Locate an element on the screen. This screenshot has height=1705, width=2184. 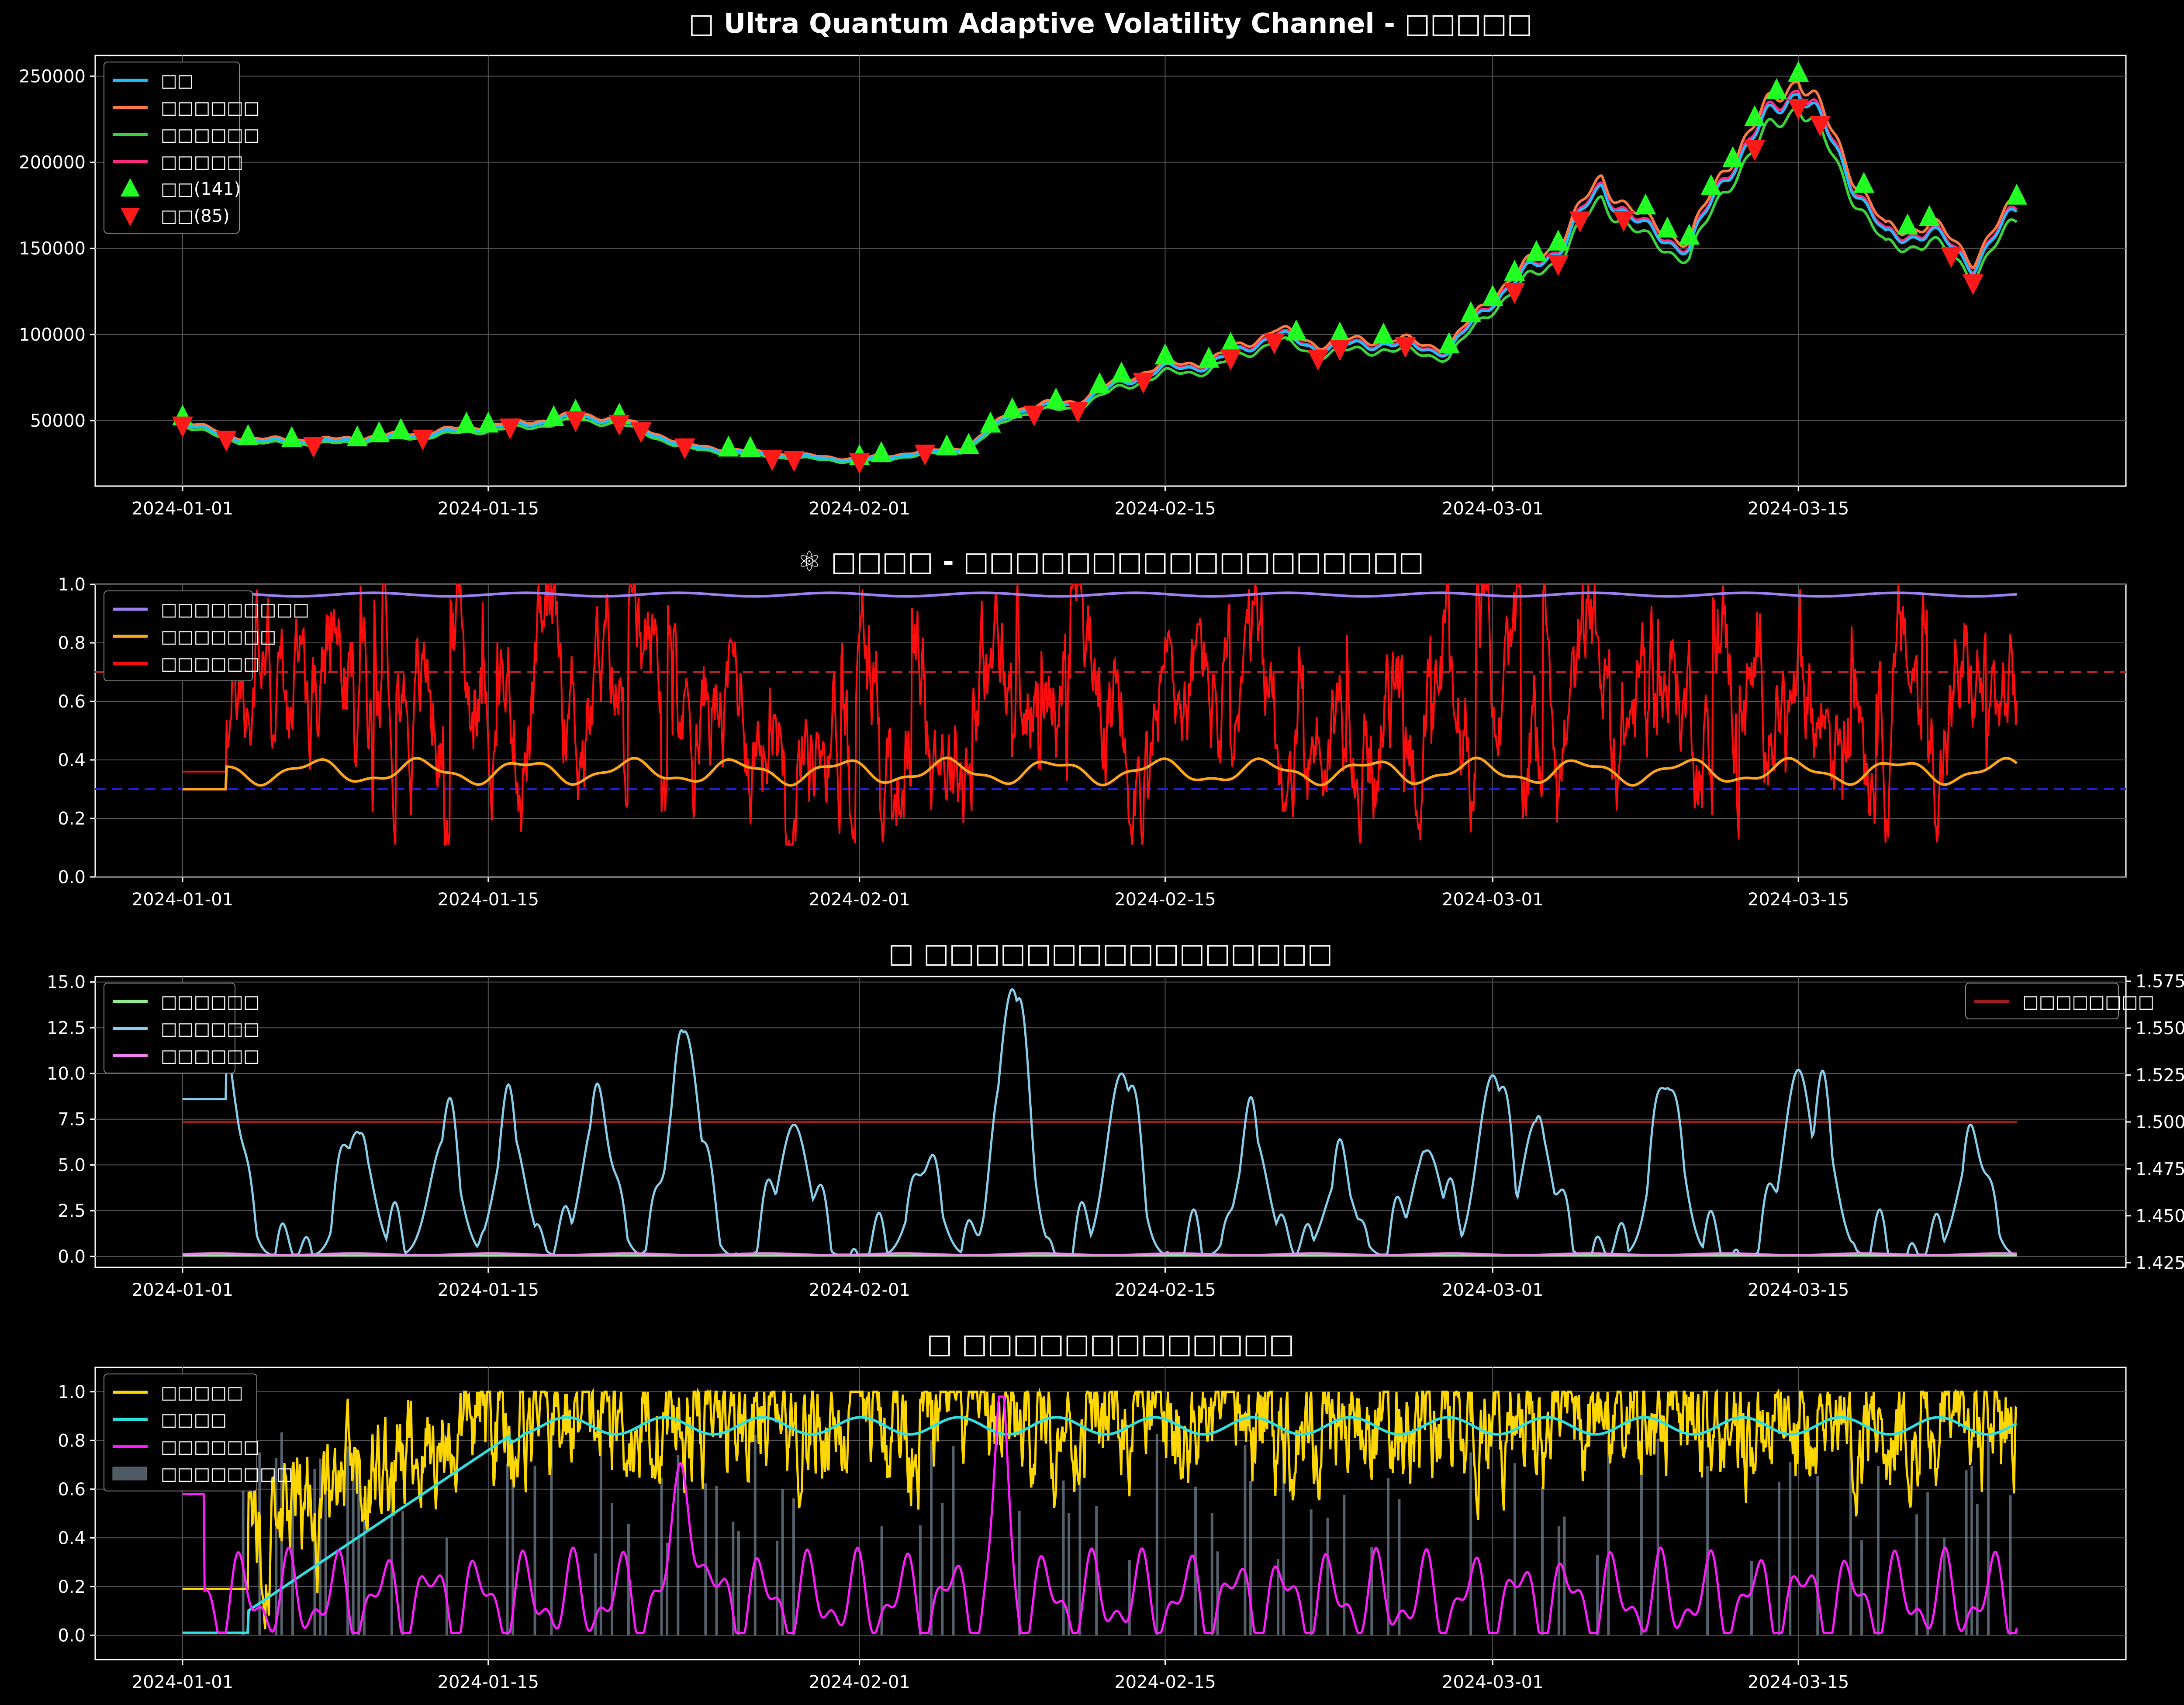
legend-label: □□□□ is located at coordinates (194, 1420).